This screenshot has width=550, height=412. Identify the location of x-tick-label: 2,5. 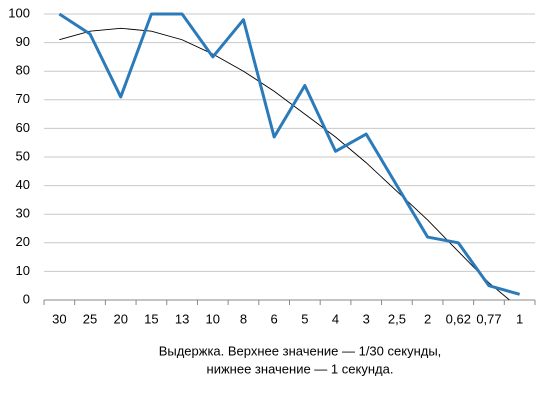
(397, 318).